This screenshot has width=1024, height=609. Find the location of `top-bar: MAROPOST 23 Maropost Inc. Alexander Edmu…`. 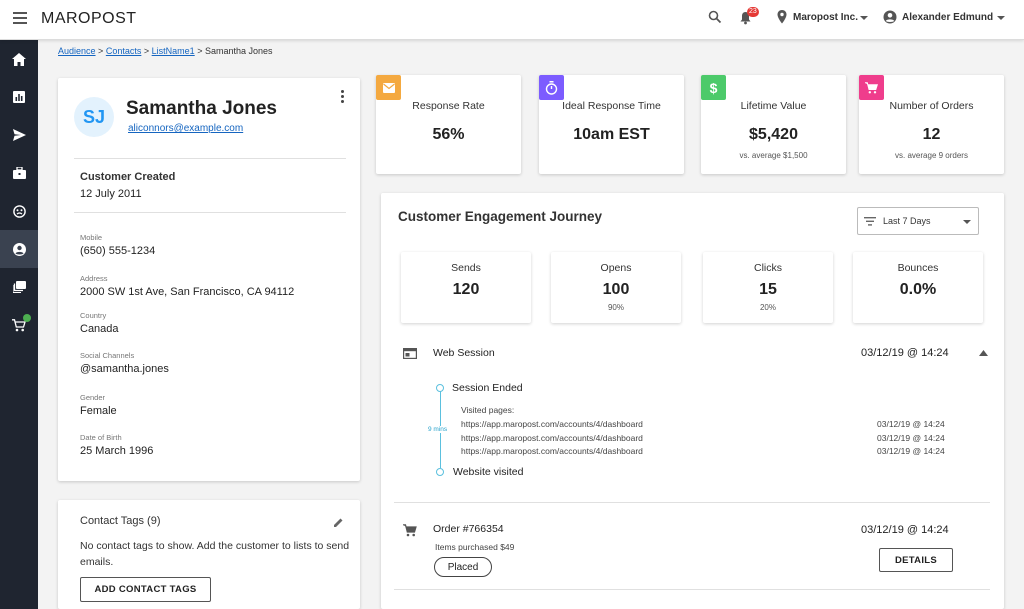

top-bar: MAROPOST 23 Maropost Inc. Alexander Edmu… is located at coordinates (512, 20).